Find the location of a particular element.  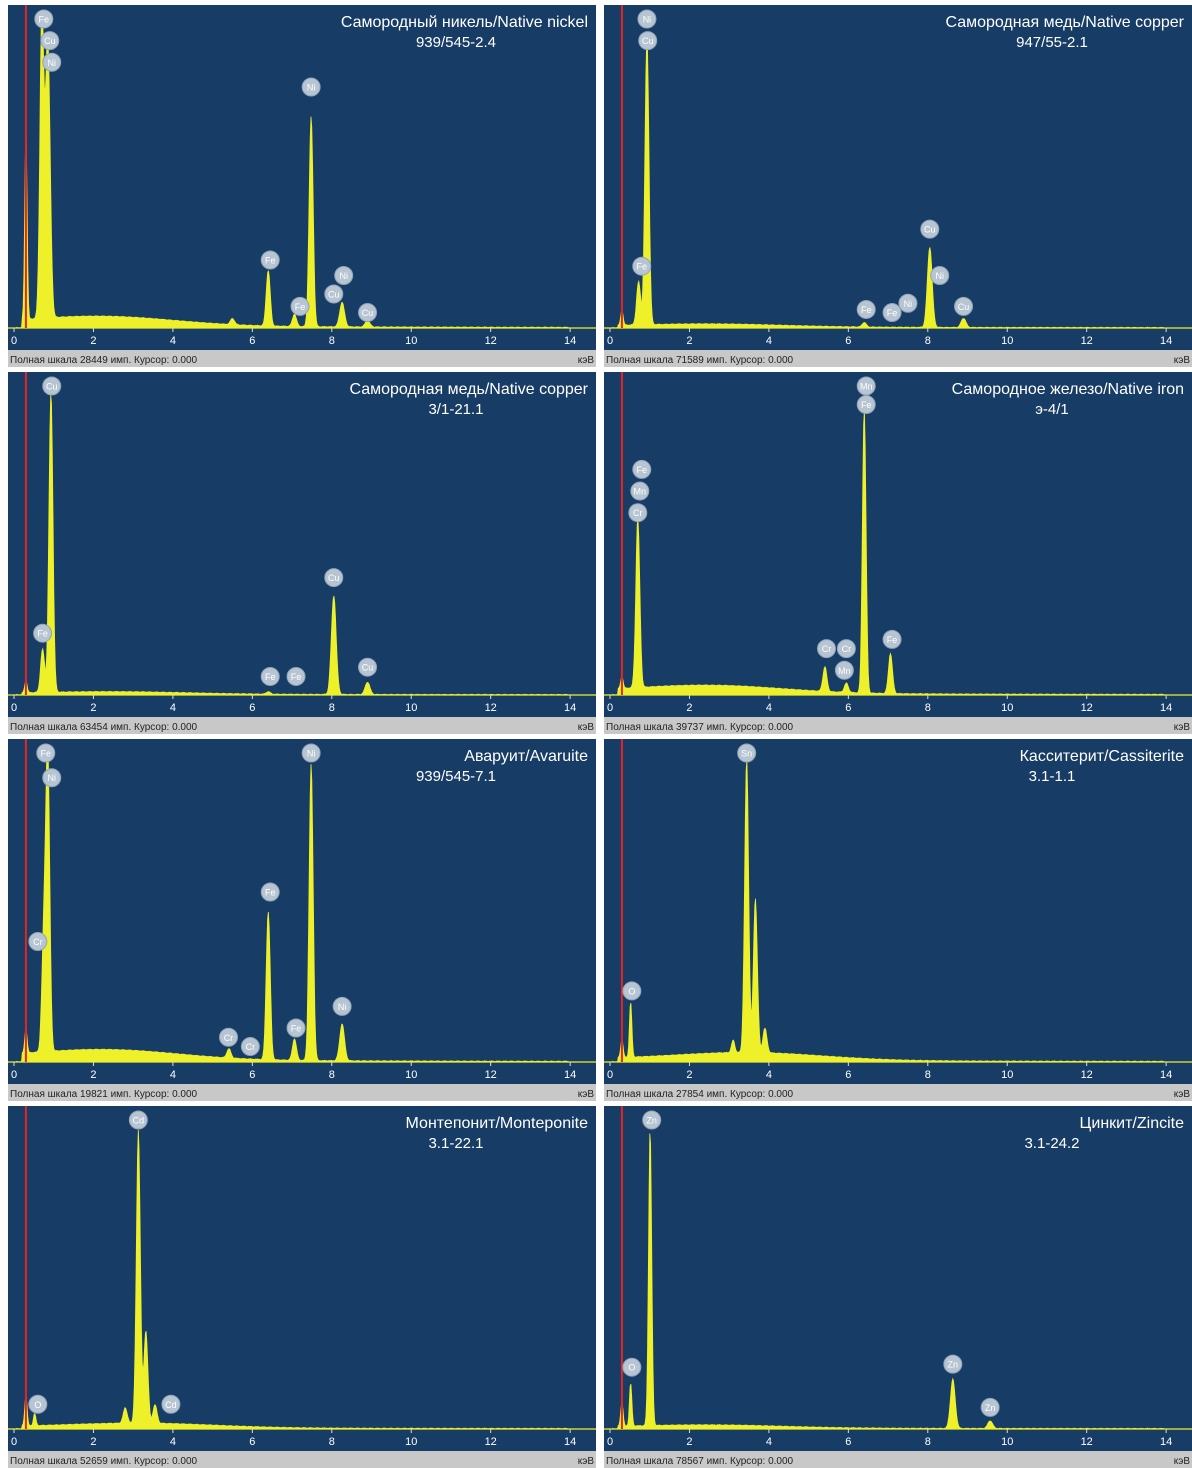

spectrum-sample-id: 939/545-2.4 is located at coordinates (456, 42).